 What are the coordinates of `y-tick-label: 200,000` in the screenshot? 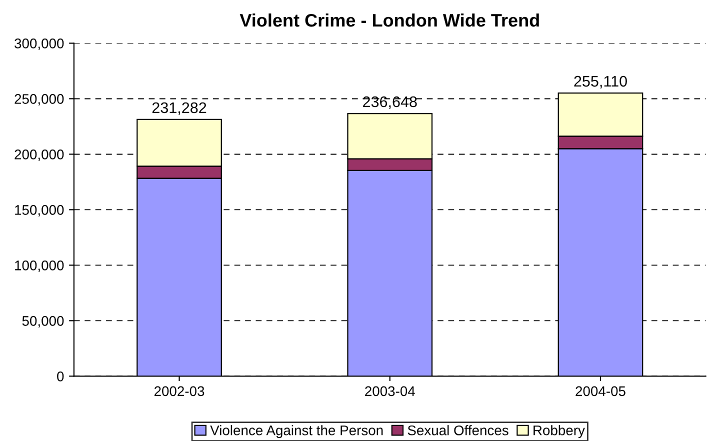 It's located at (39, 156).